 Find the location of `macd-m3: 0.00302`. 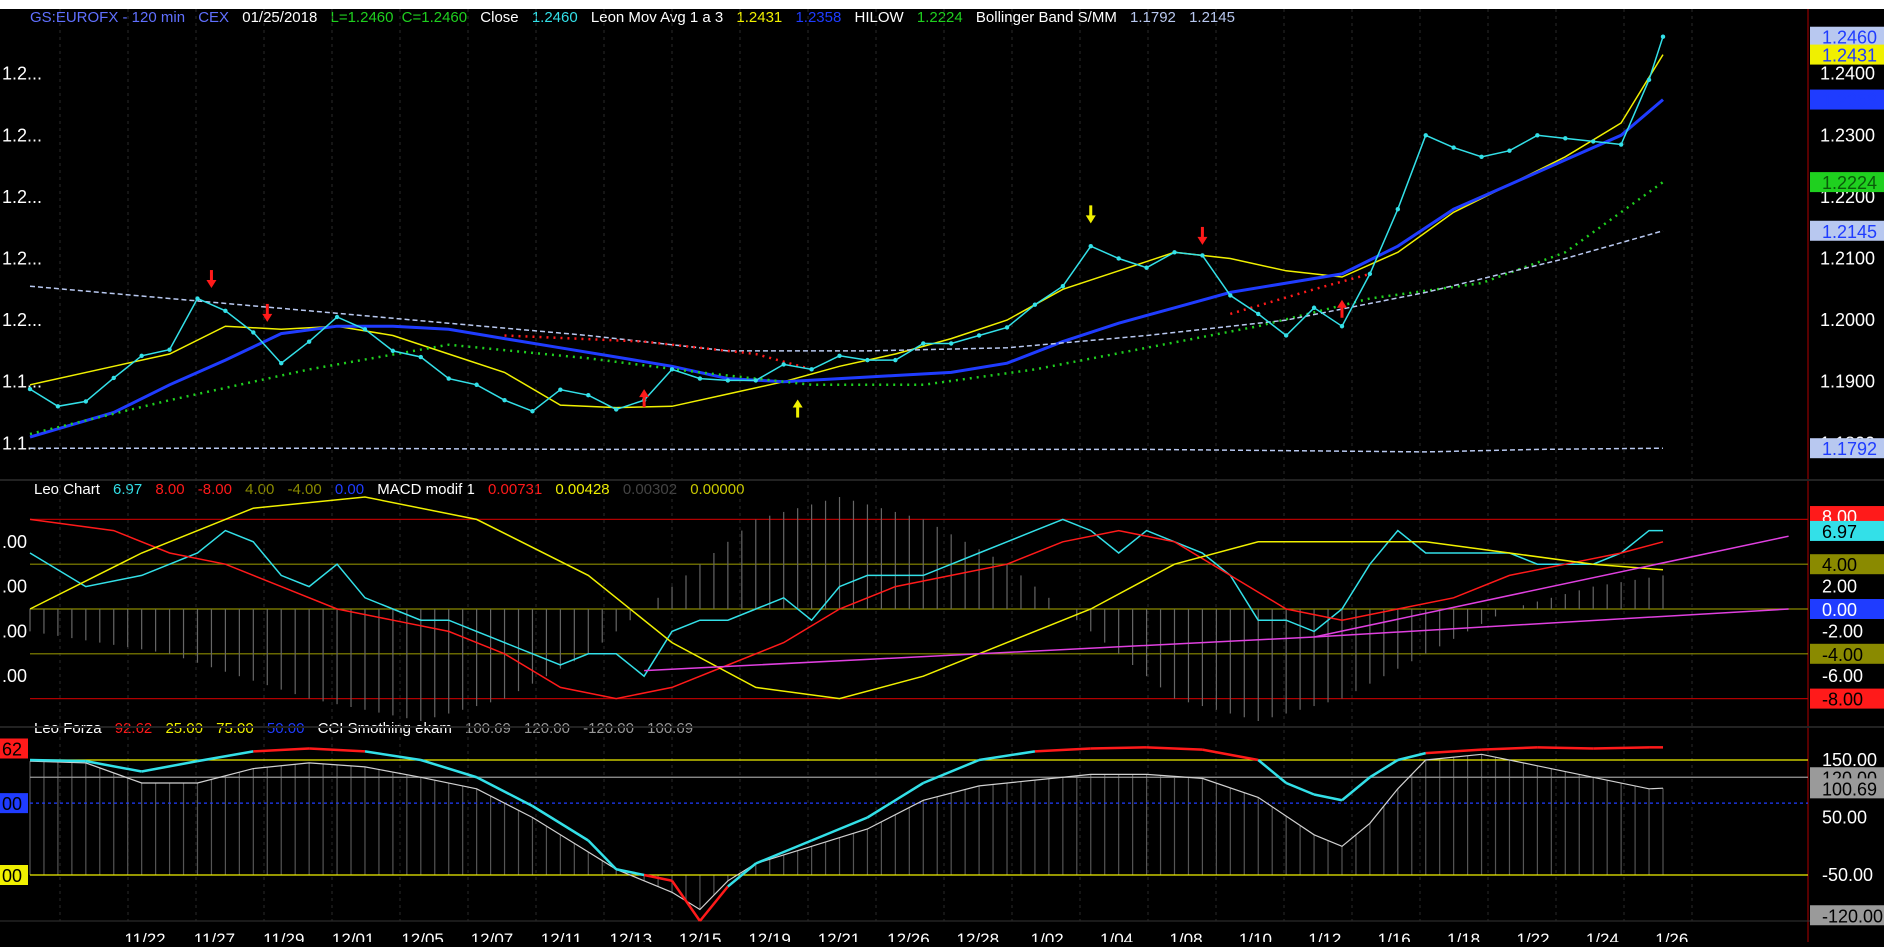

macd-m3: 0.00302 is located at coordinates (650, 489).